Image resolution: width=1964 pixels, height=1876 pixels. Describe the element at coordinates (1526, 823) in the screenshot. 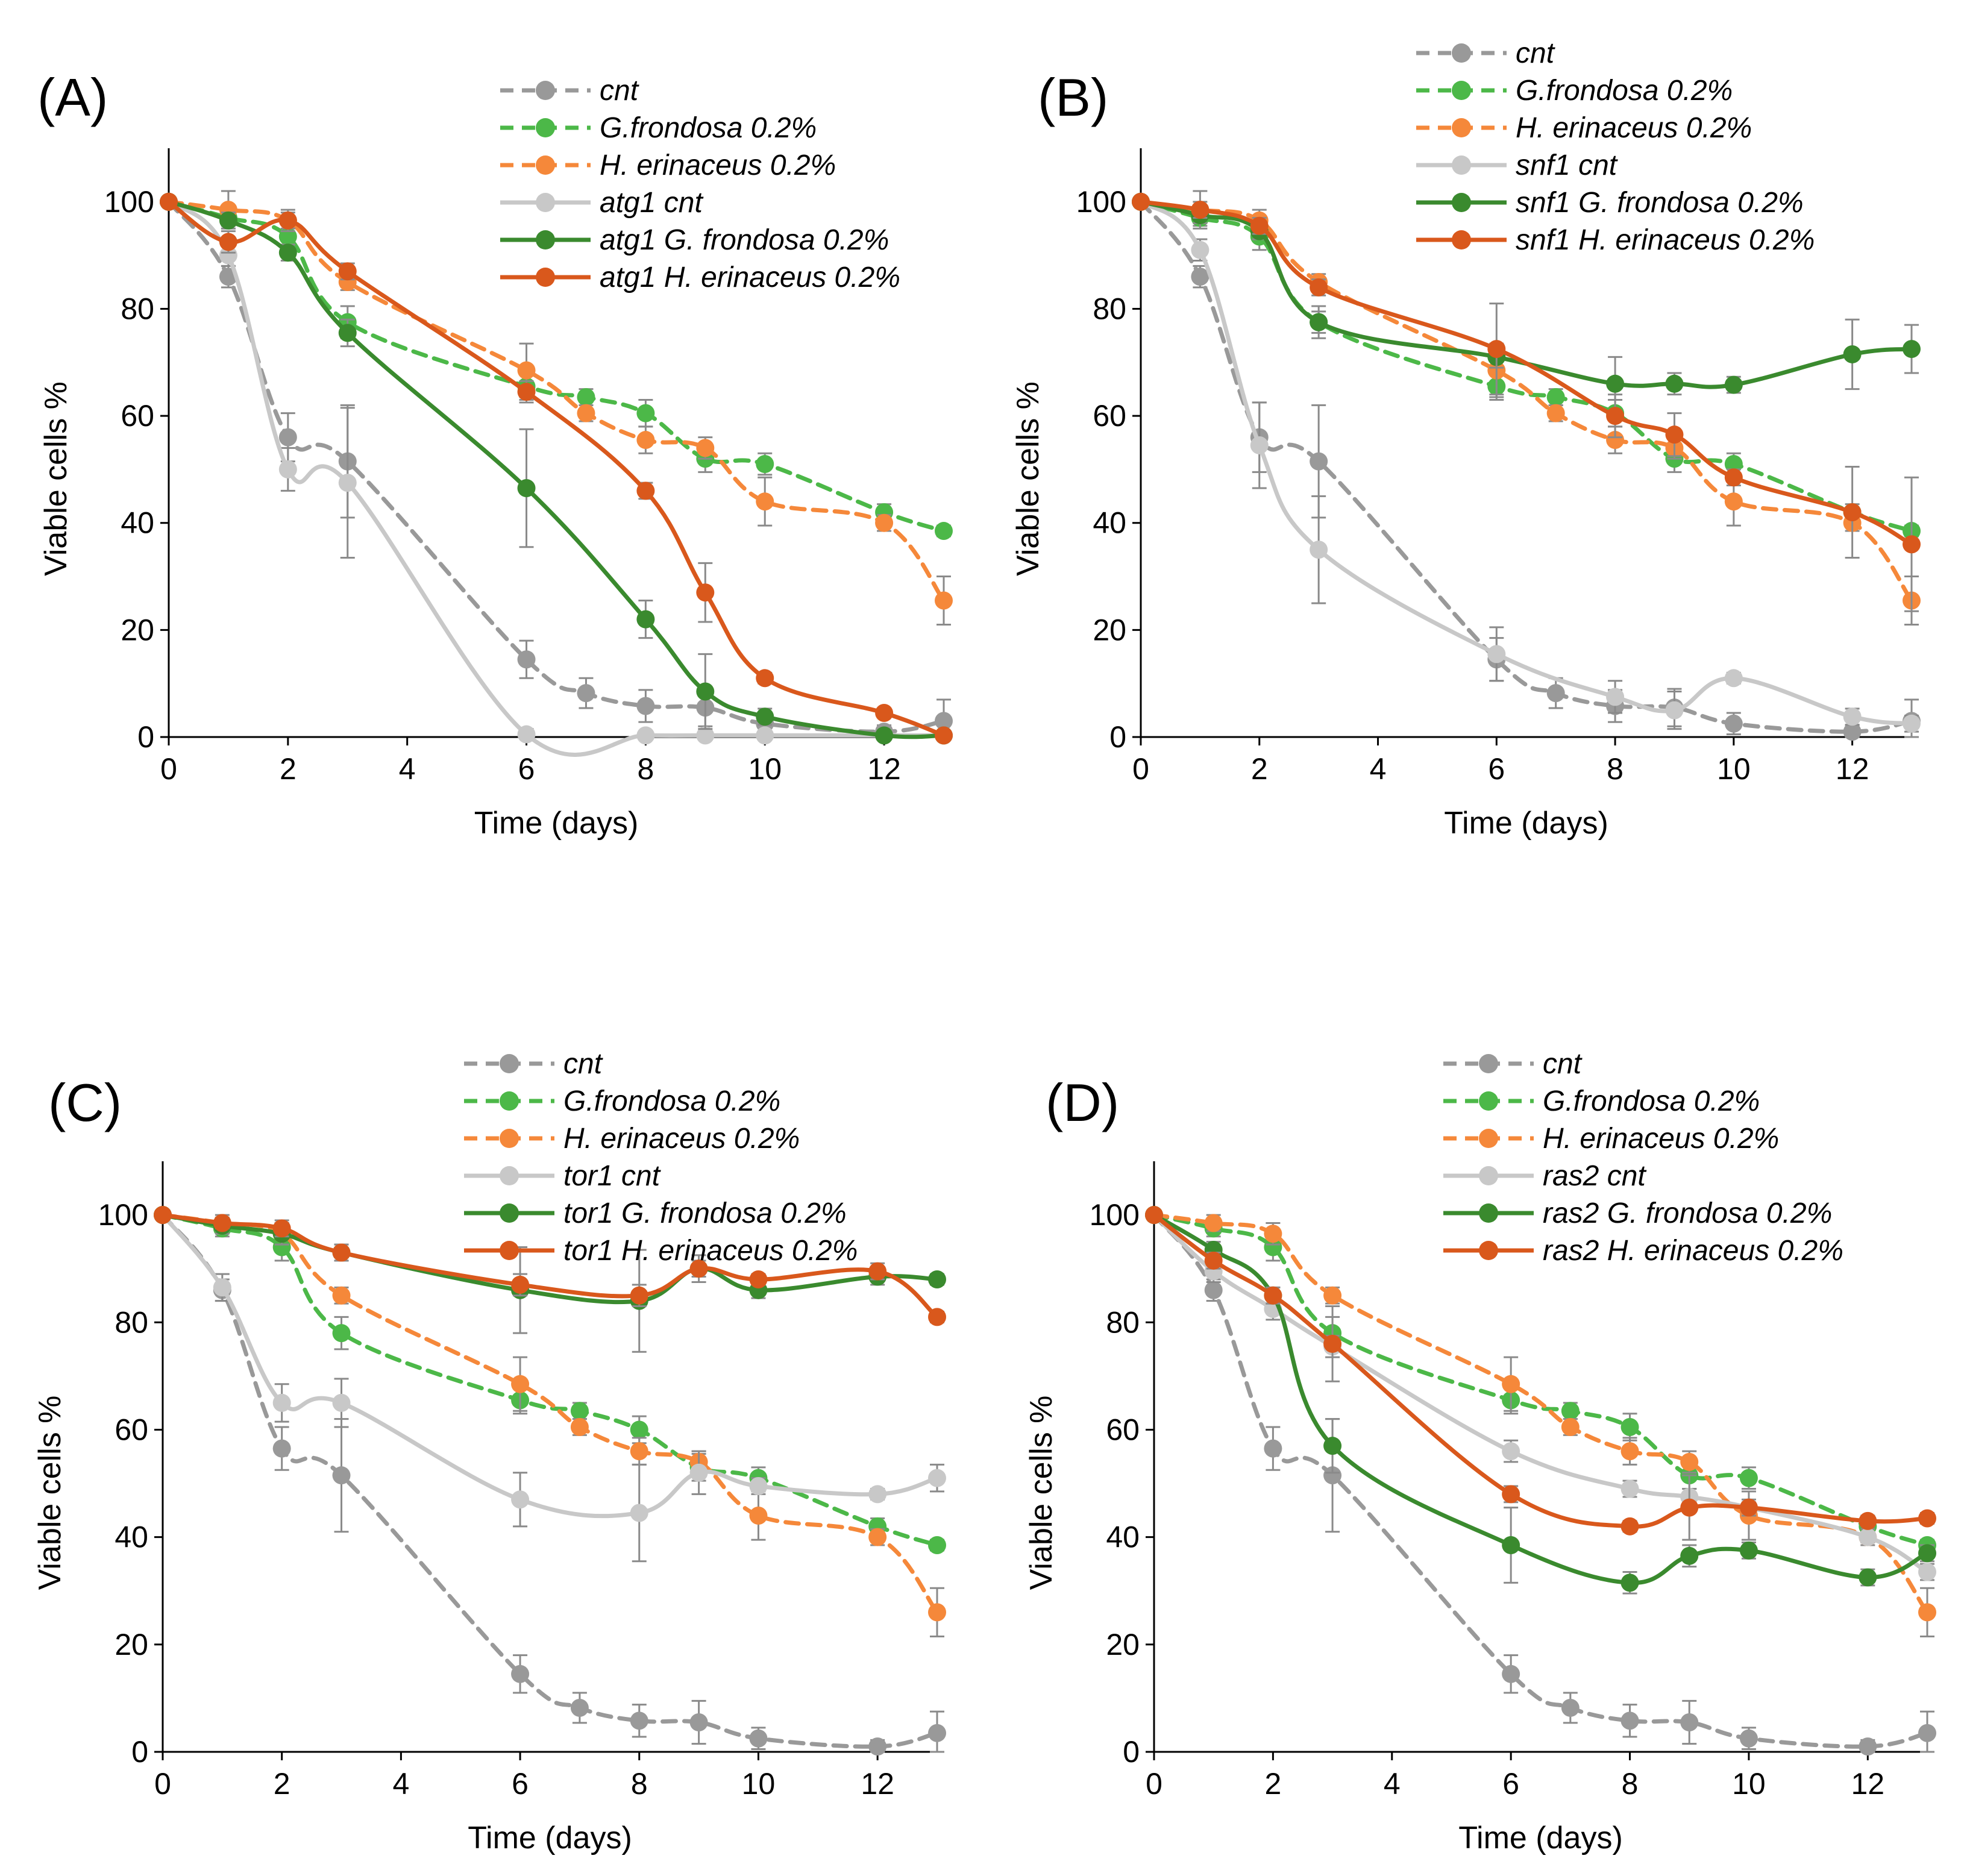

I see `x-axis-title: Time (days)` at that location.